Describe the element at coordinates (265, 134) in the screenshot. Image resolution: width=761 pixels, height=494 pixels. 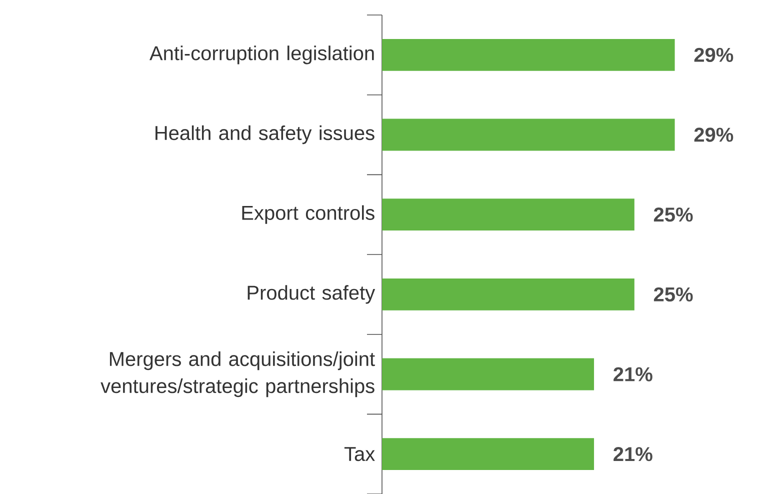
I see `y-tick-label: Health and safety issues` at that location.